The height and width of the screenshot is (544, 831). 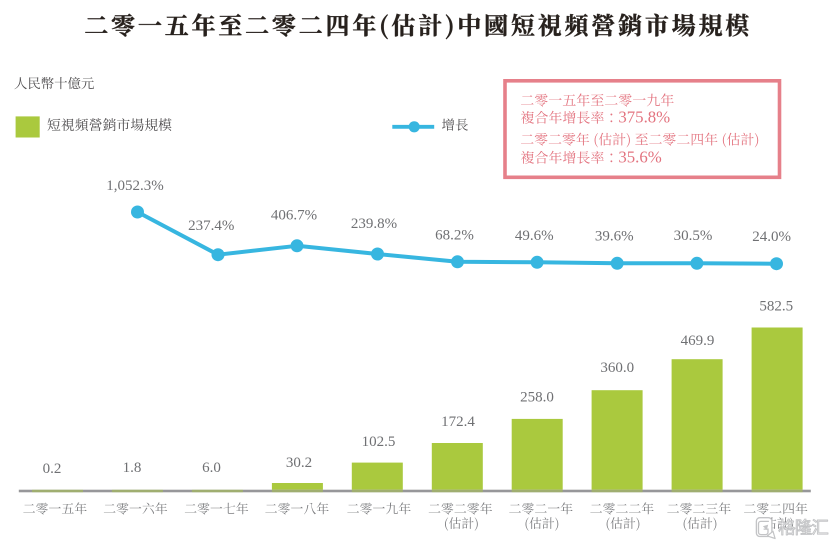 What do you see at coordinates (132, 468) in the screenshot?
I see `svg-text: 1.8` at bounding box center [132, 468].